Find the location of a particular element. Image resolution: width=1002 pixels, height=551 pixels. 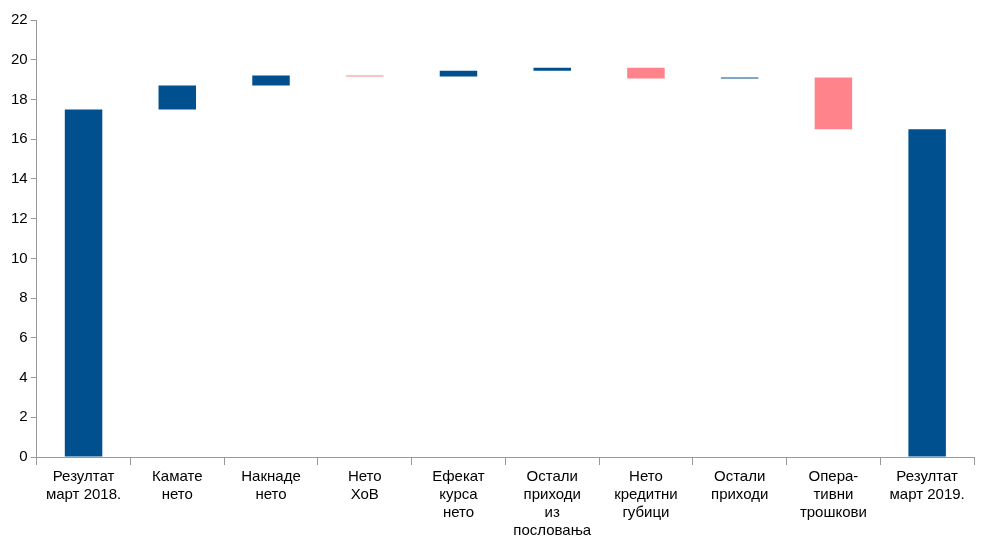

y-tick-label: 8 is located at coordinates (23, 297).